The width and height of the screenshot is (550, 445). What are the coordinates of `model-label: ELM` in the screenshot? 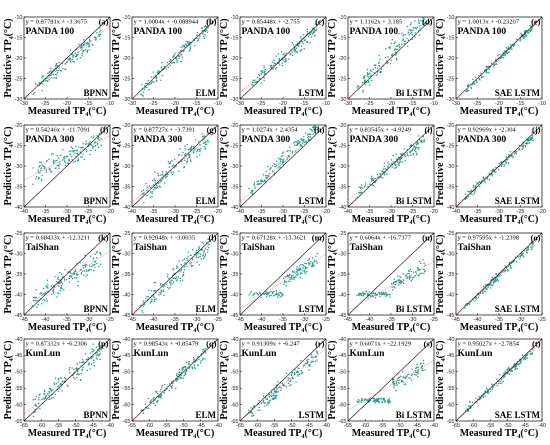 It's located at (205, 201).